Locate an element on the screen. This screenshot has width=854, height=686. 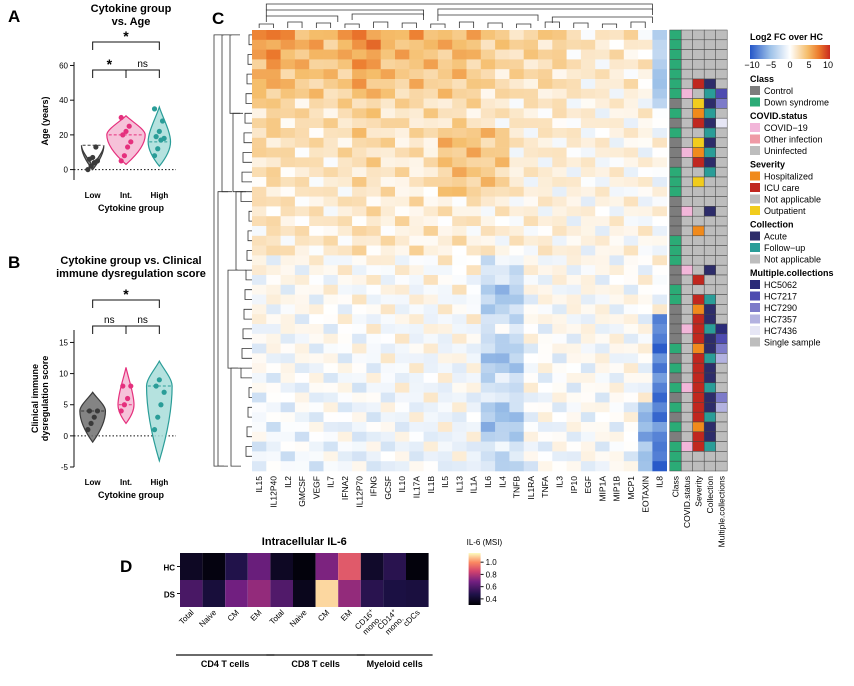
violin-high is located at coordinates (159, 136).